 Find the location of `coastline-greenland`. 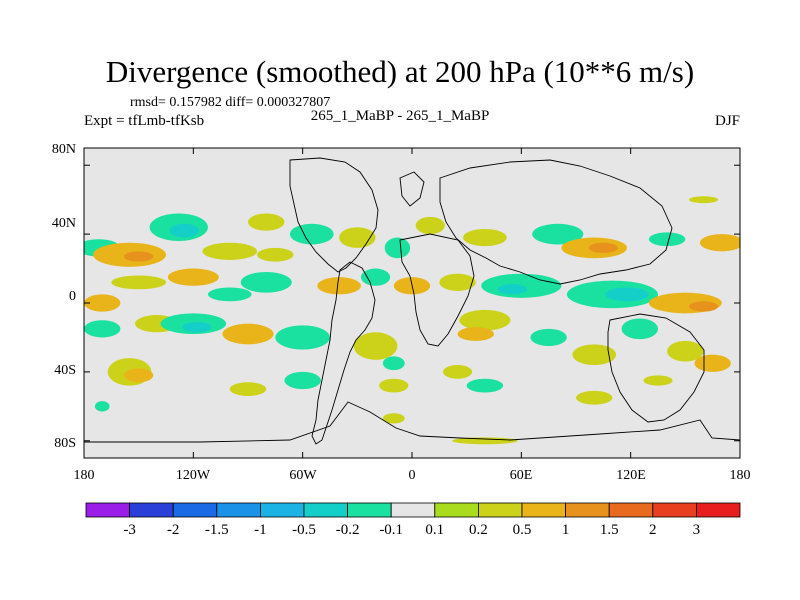

coastline-greenland is located at coordinates (412, 189).